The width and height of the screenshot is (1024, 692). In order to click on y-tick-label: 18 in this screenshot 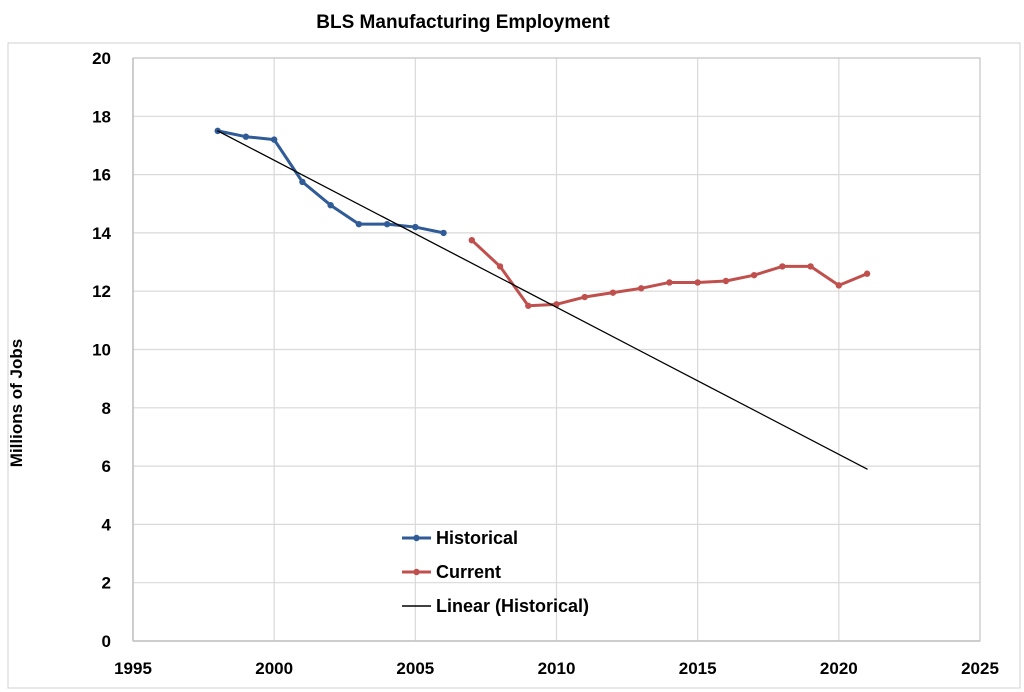, I will do `click(101, 116)`.